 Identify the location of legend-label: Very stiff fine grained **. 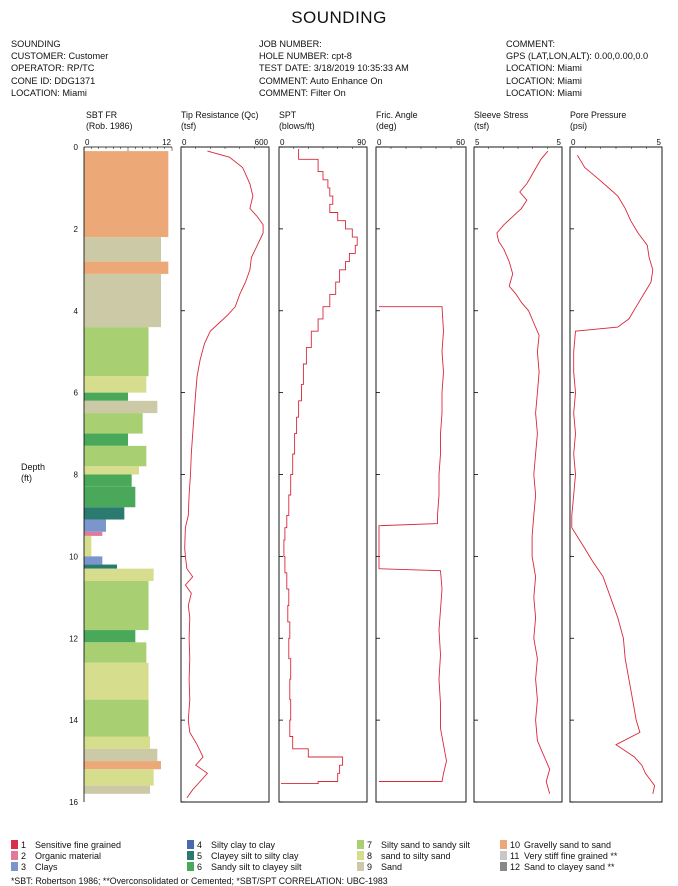
(571, 856).